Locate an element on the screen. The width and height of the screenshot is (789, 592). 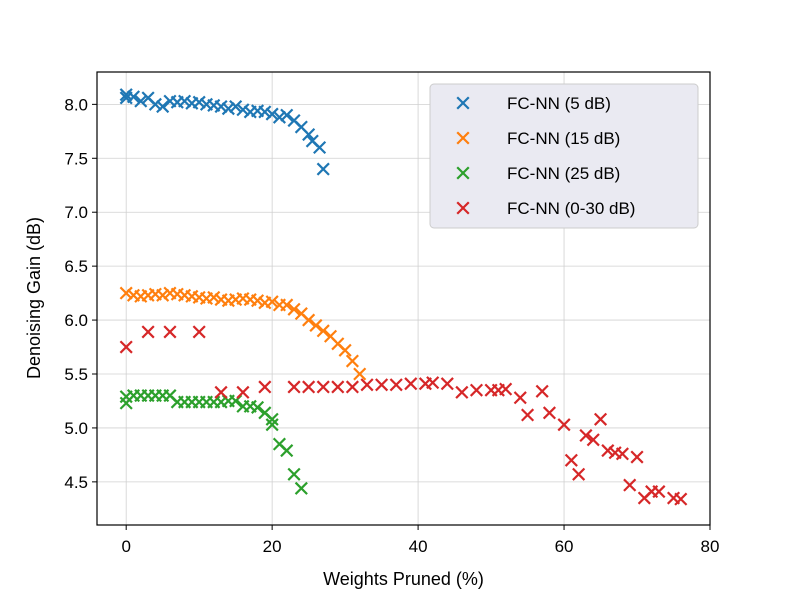
legend-box is located at coordinates (564, 156).